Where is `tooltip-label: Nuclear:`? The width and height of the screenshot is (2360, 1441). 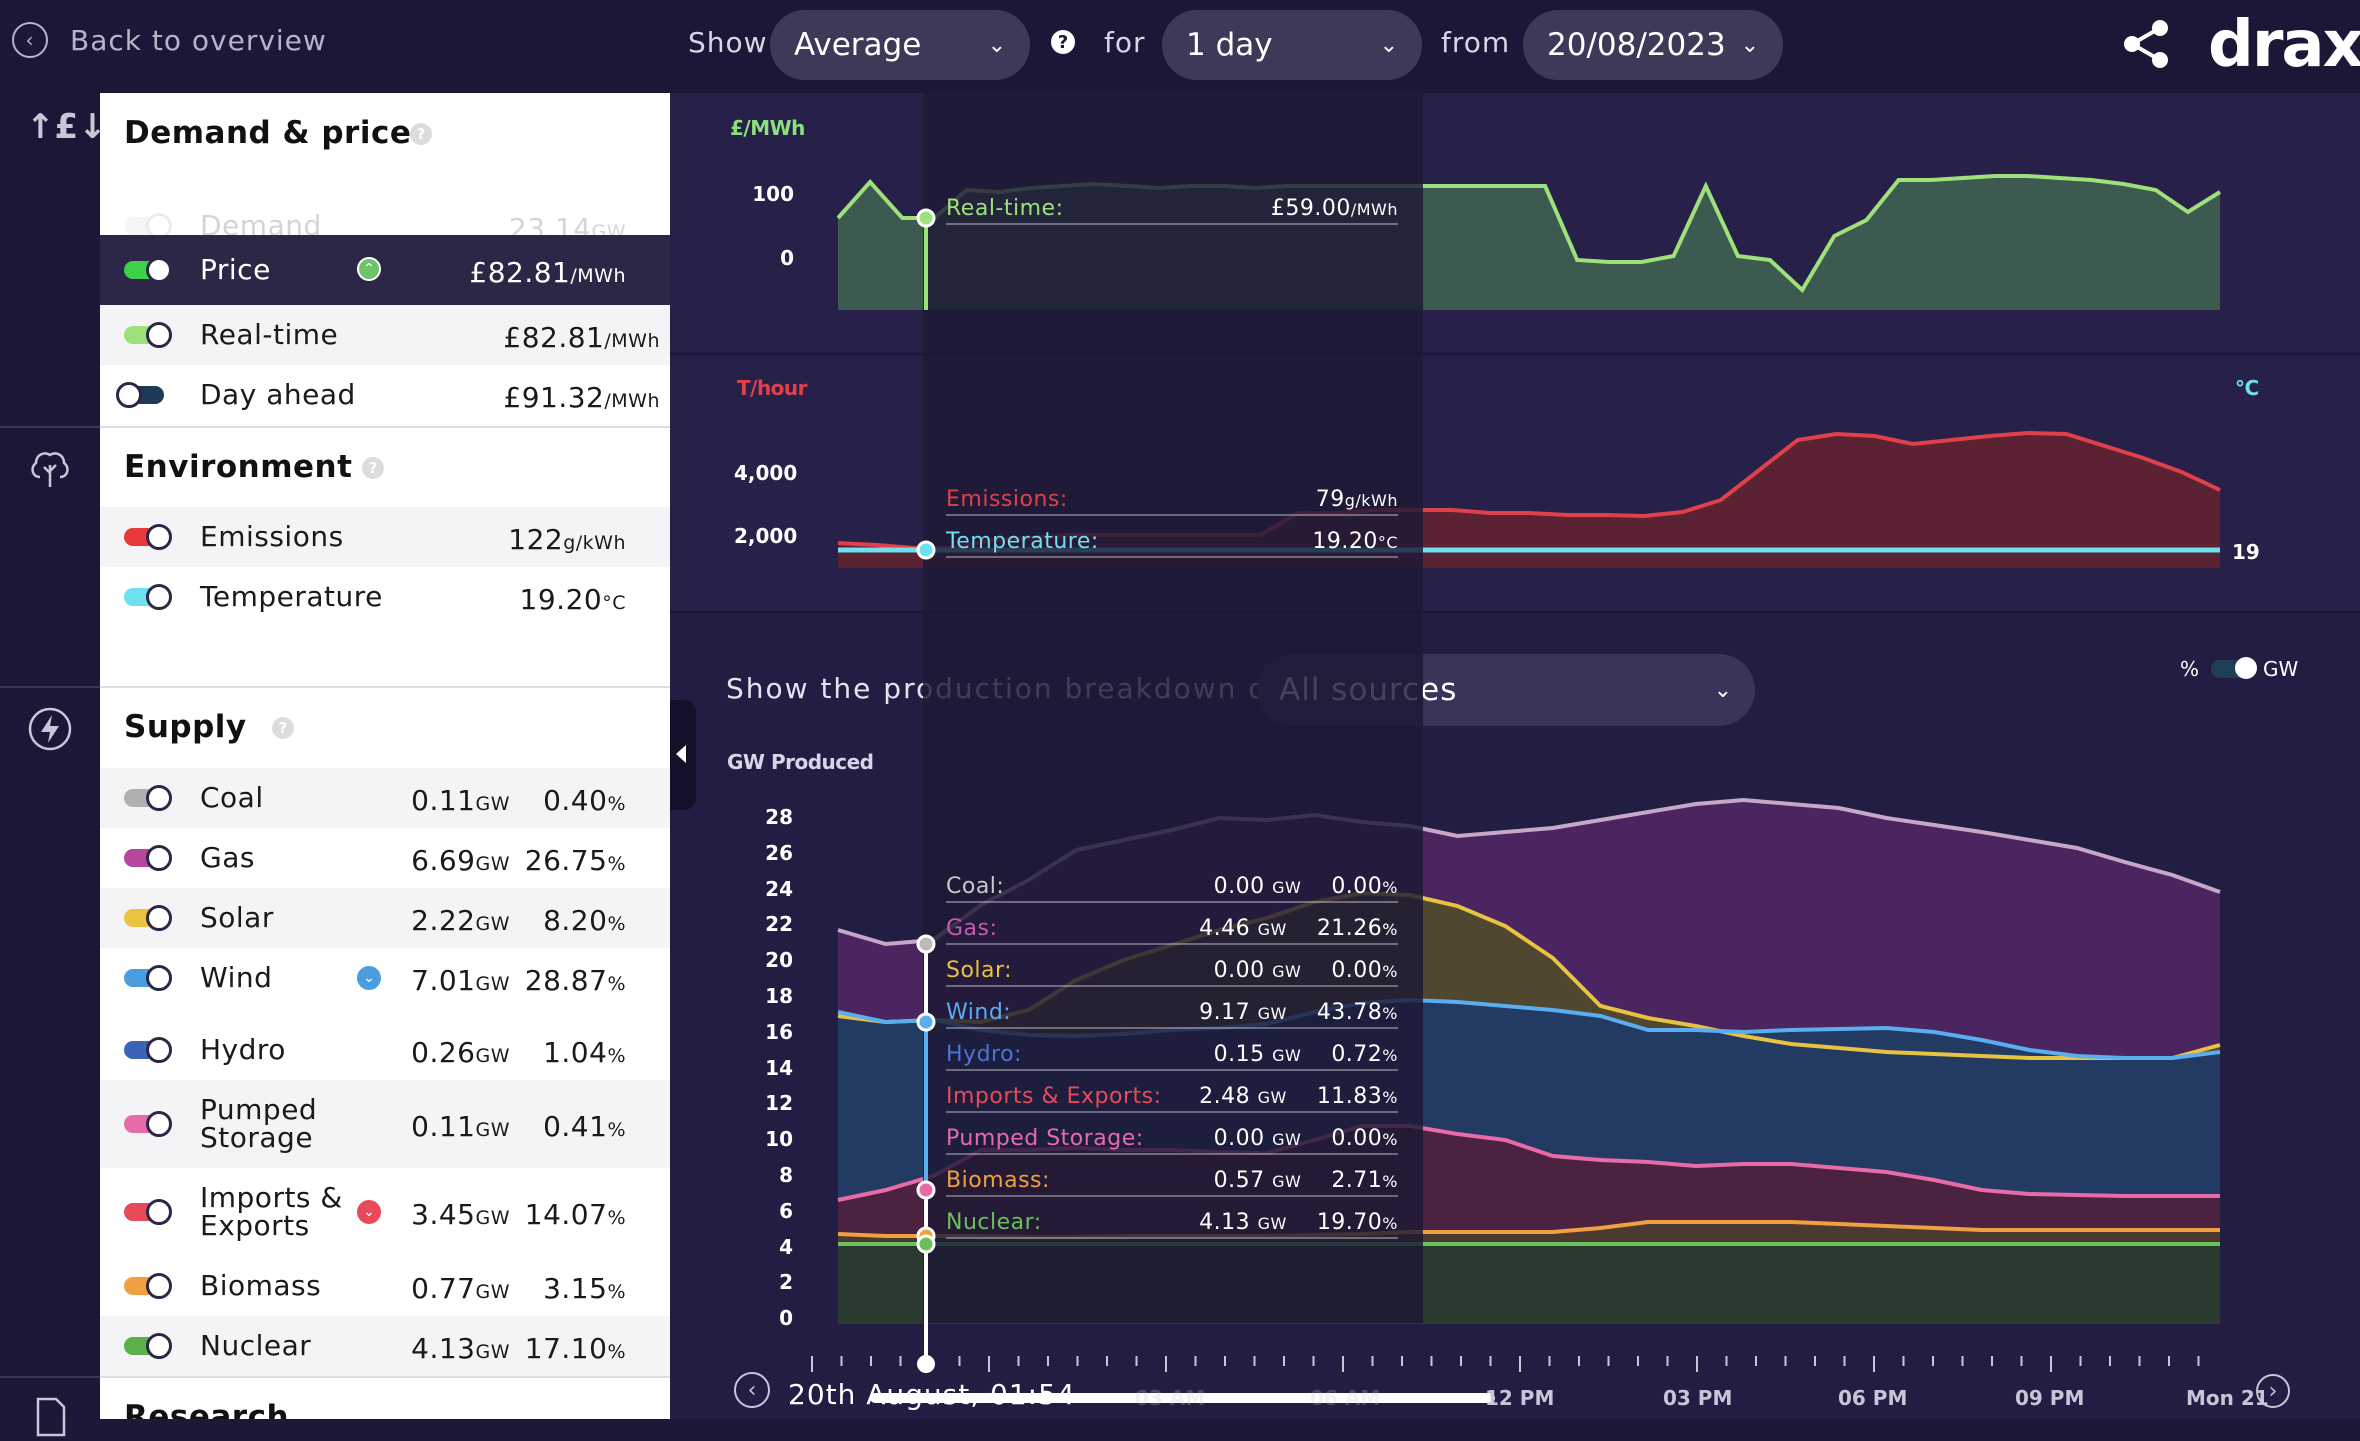
tooltip-label: Nuclear: is located at coordinates (994, 1222).